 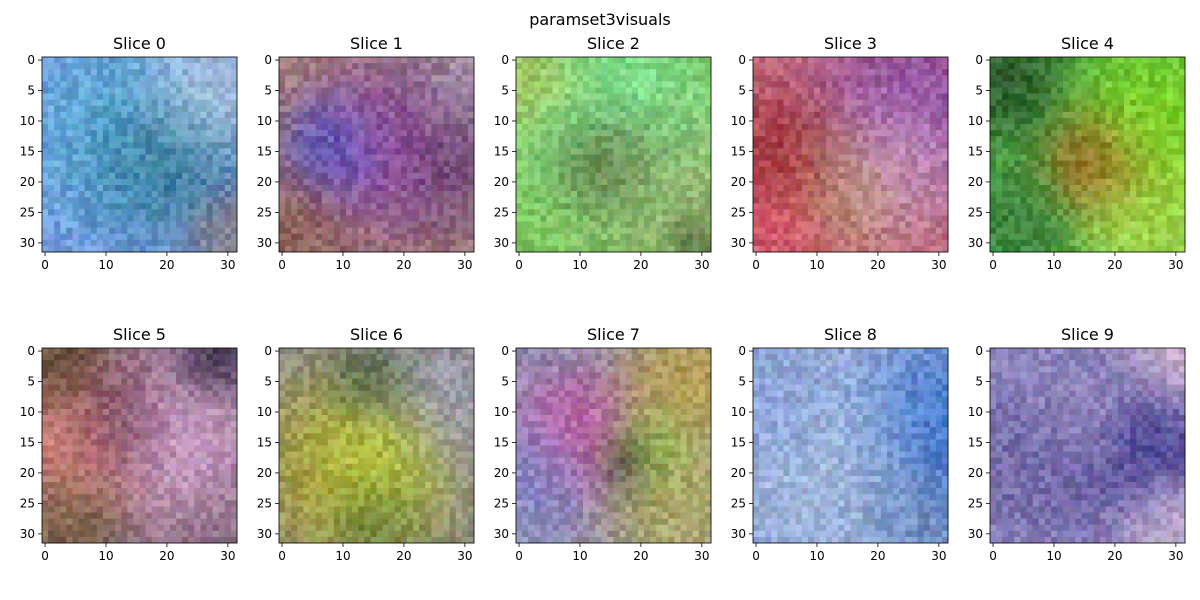 I want to click on image-cells, so click(x=1088, y=155).